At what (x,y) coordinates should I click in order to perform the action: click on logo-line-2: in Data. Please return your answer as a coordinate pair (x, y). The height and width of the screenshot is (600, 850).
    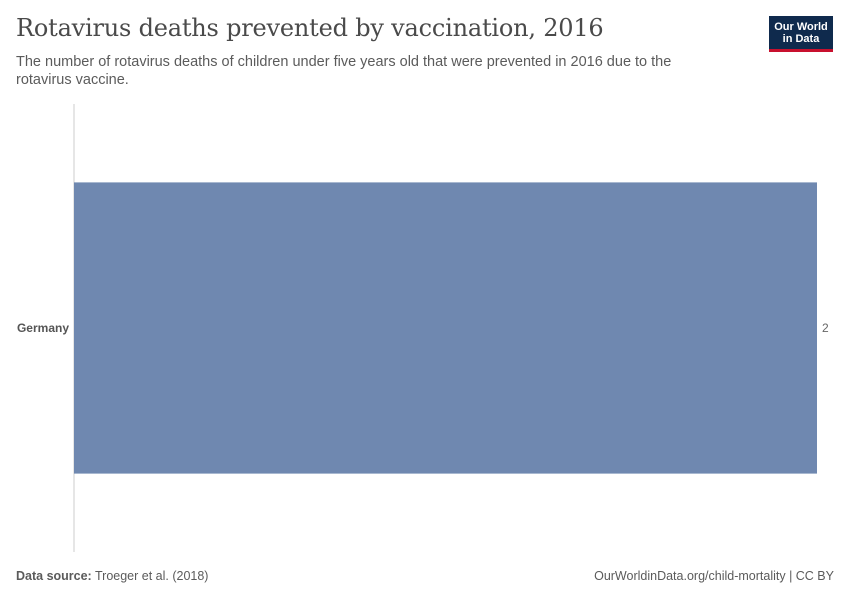
    Looking at the image, I should click on (801, 39).